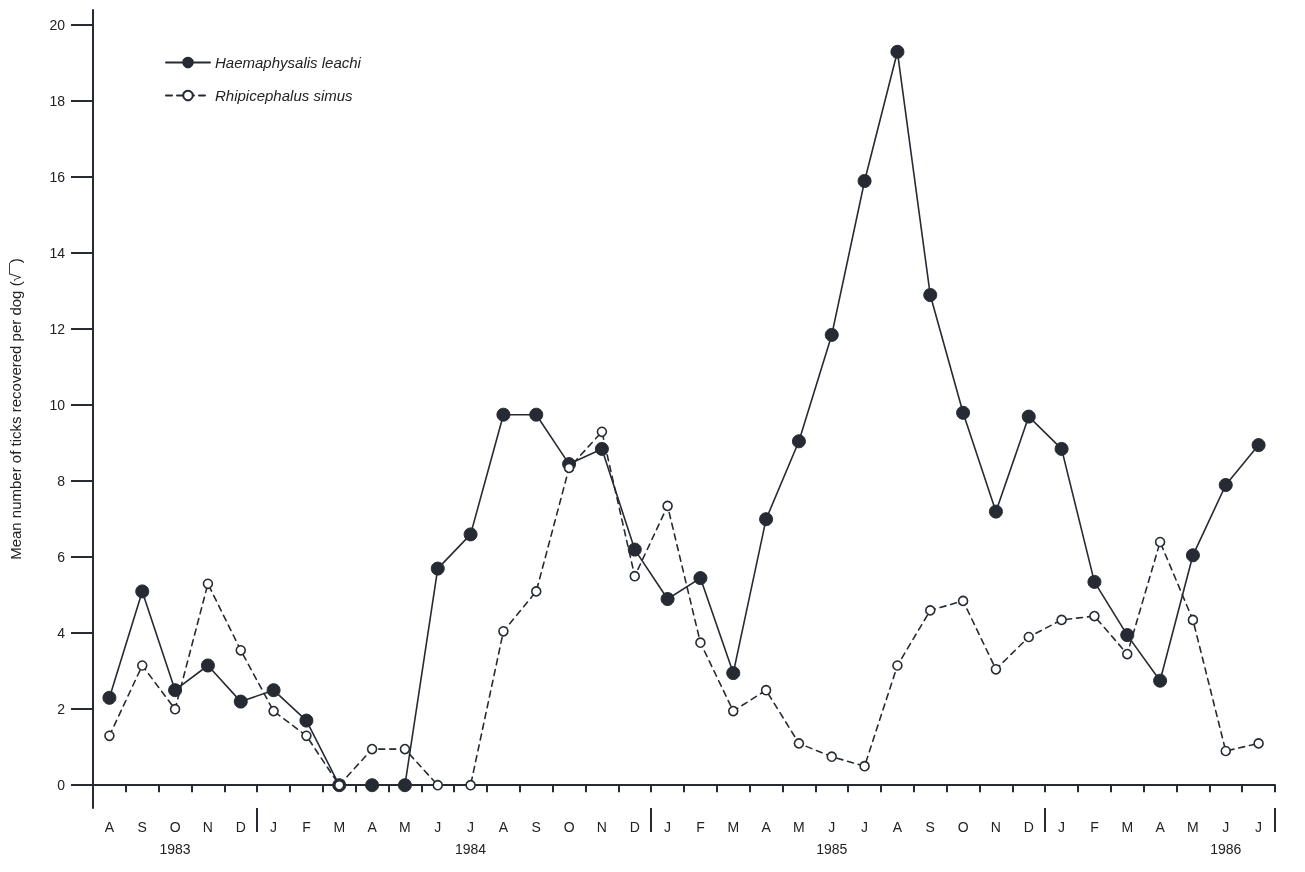 This screenshot has width=1305, height=872. I want to click on text: 1986, so click(1226, 849).